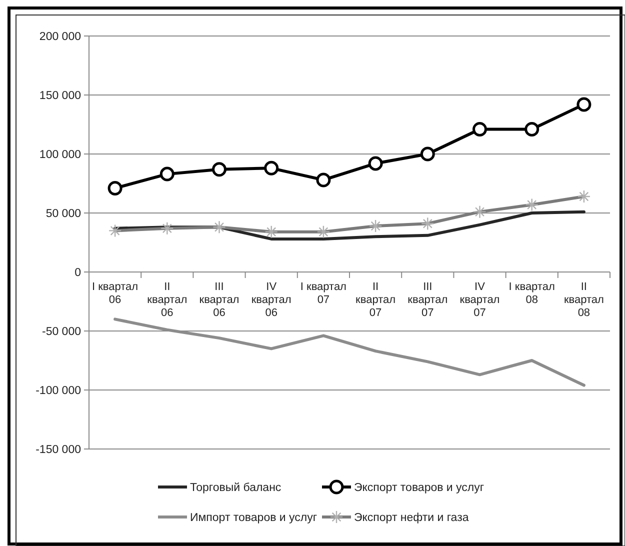  Describe the element at coordinates (376, 300) in the screenshot. I see `x-tick-label: II квартал 07` at that location.